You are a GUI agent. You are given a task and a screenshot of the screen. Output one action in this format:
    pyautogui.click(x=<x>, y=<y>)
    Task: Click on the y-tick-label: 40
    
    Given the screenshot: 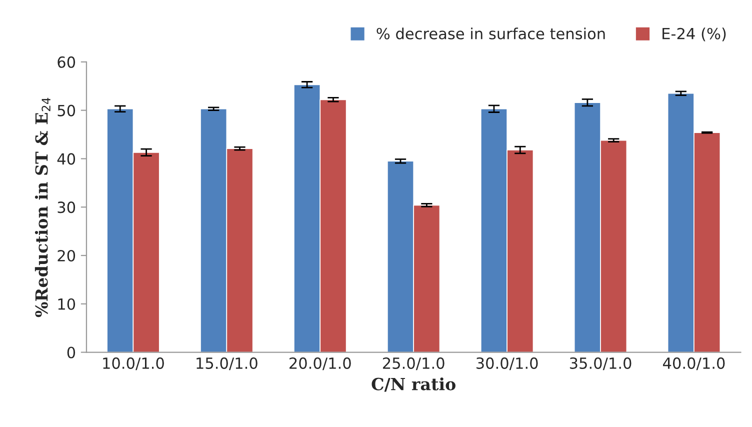 What is the action you would take?
    pyautogui.click(x=66, y=159)
    